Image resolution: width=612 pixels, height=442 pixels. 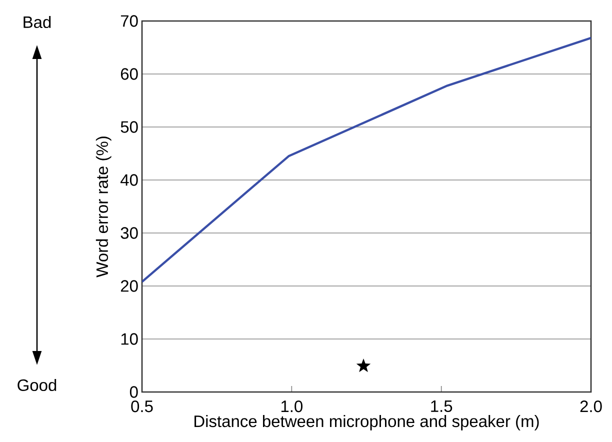 I want to click on text: Good, so click(x=37, y=385).